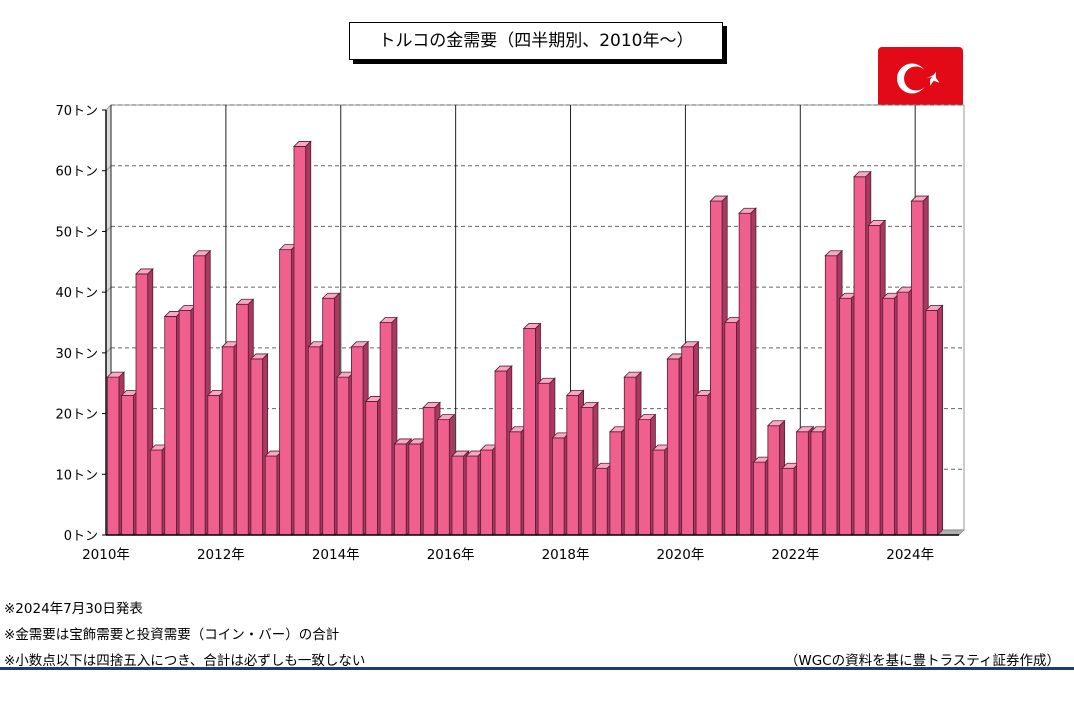 The height and width of the screenshot is (707, 1074). Describe the element at coordinates (680, 555) in the screenshot. I see `x-tick-label: 2020年` at that location.